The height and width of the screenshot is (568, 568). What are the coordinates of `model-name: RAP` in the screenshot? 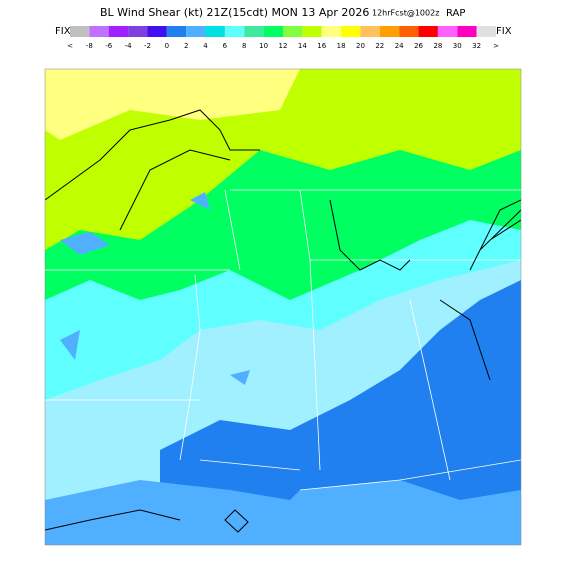 It's located at (455, 13).